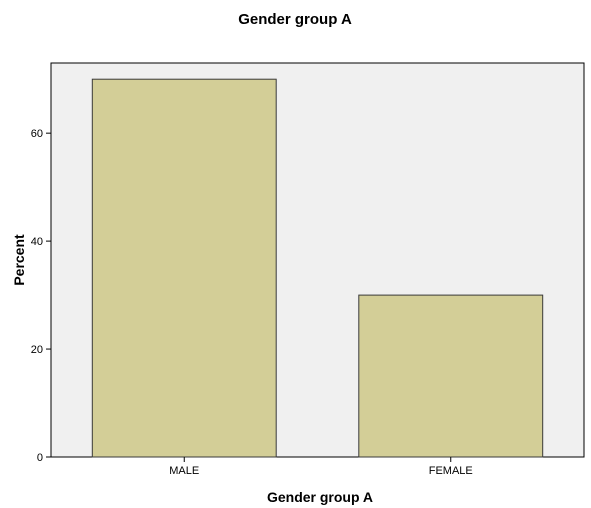 Image resolution: width=591 pixels, height=508 pixels. I want to click on y-tick-label: 0, so click(40, 458).